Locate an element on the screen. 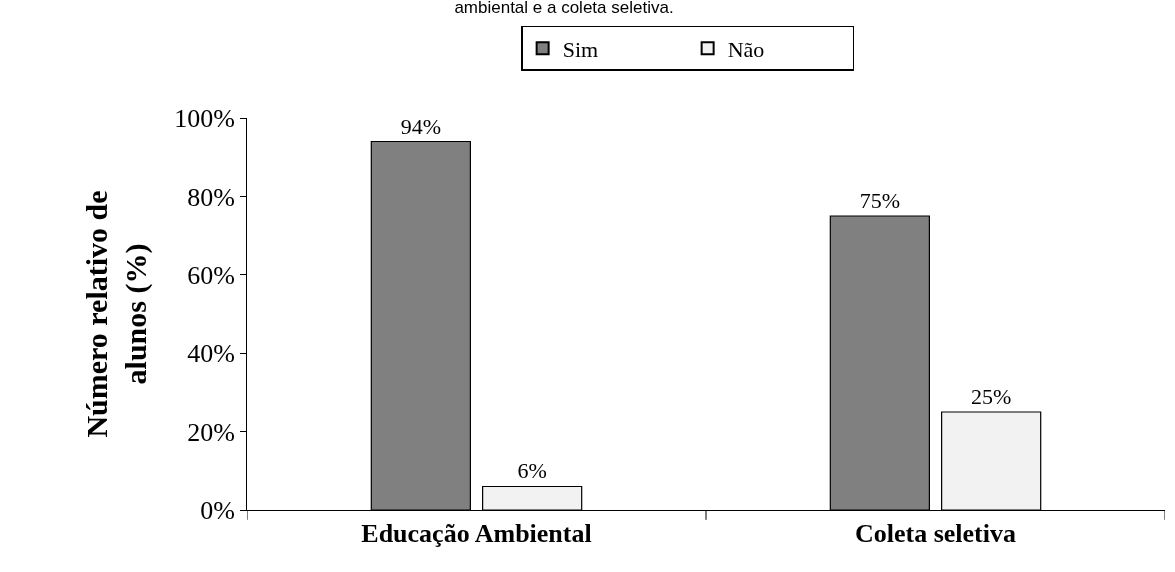  data-label: 94% is located at coordinates (421, 126).